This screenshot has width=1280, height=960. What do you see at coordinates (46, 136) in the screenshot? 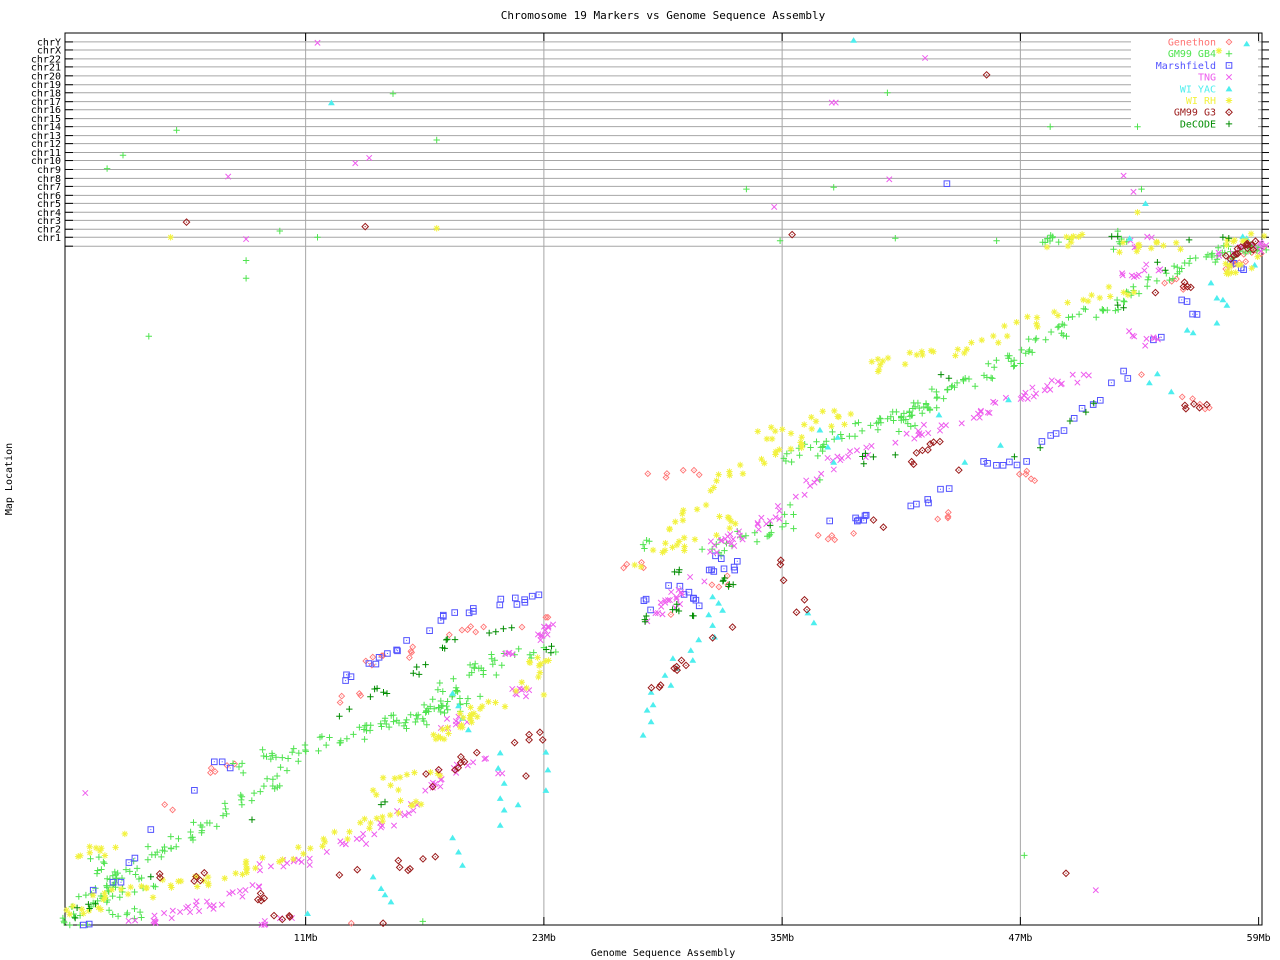
I see `y-tick-label: chr13` at bounding box center [46, 136].